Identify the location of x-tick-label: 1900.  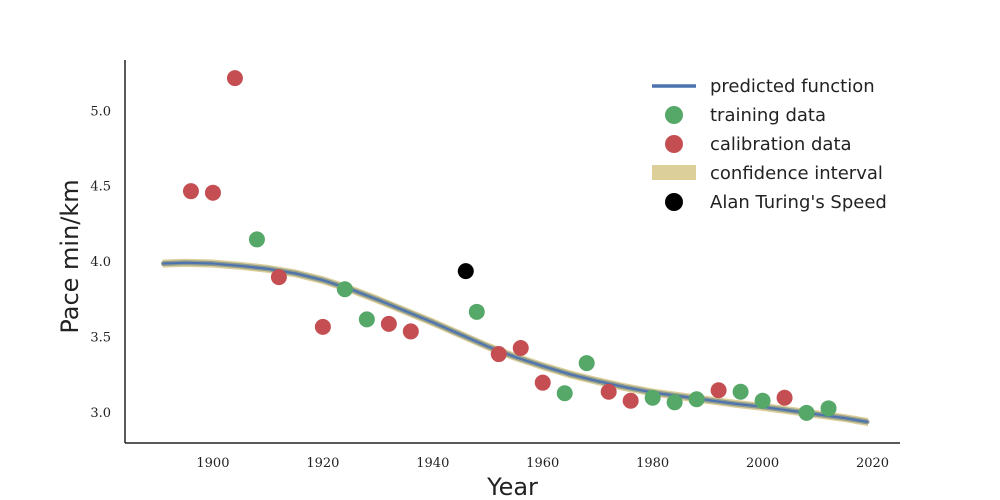
(212, 463).